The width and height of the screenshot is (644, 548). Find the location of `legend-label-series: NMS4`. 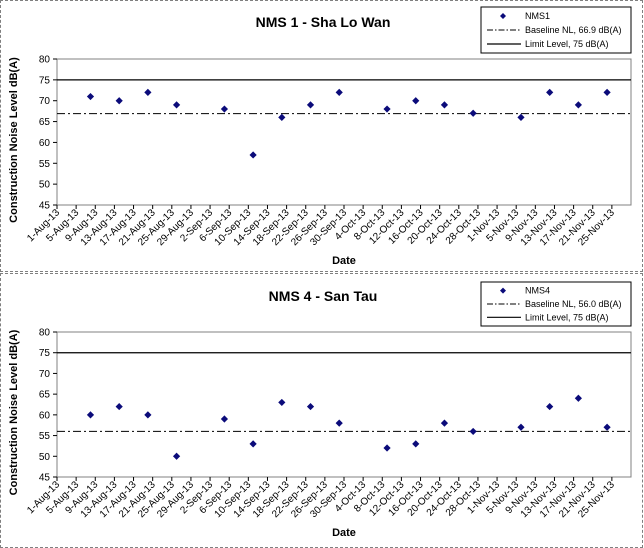

legend-label-series: NMS4 is located at coordinates (537, 291).